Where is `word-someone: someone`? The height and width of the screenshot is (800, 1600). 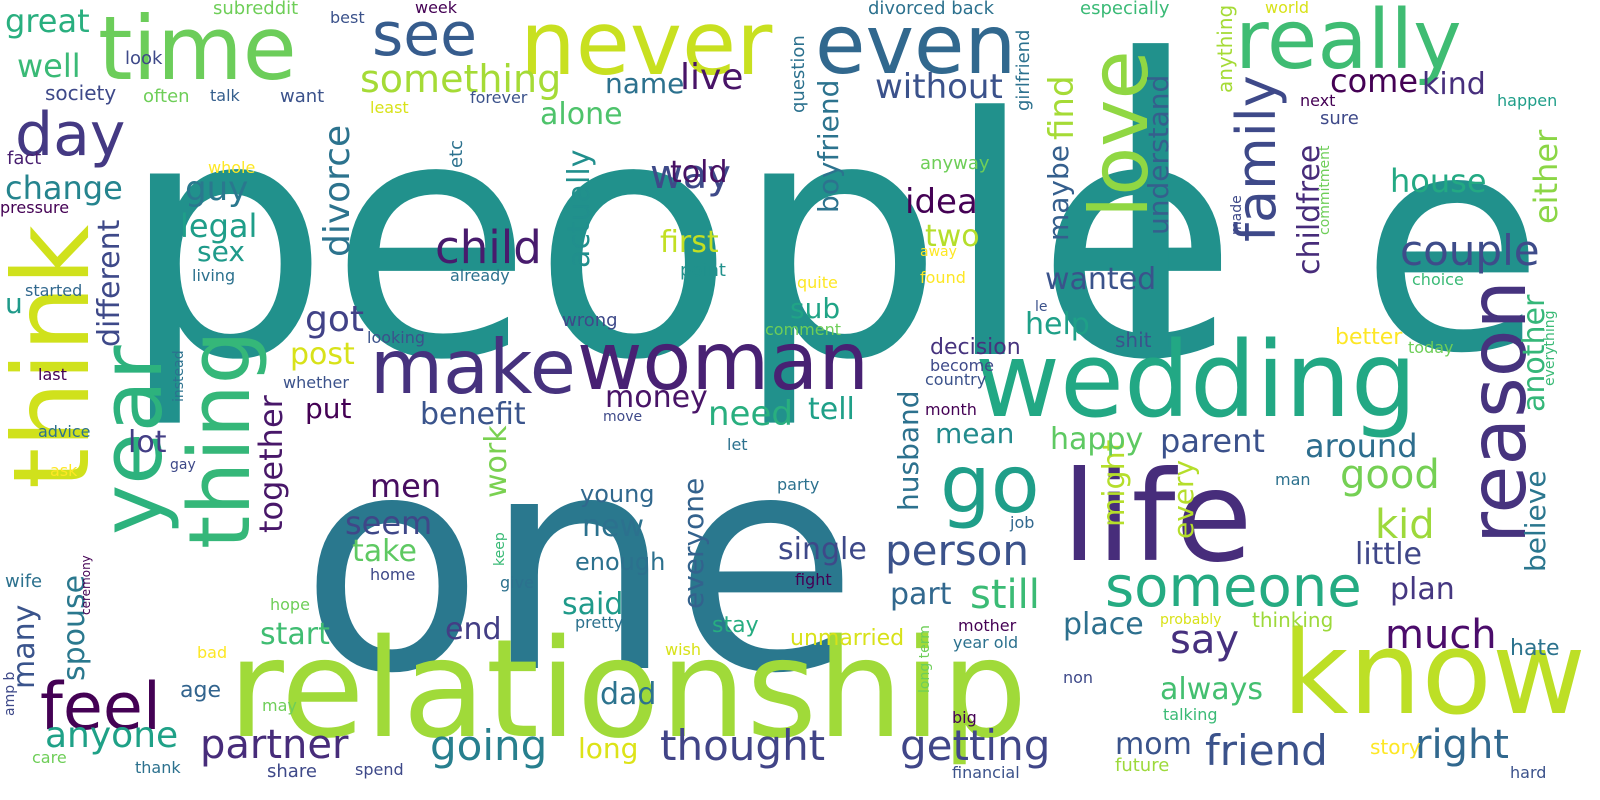 word-someone: someone is located at coordinates (1233, 587).